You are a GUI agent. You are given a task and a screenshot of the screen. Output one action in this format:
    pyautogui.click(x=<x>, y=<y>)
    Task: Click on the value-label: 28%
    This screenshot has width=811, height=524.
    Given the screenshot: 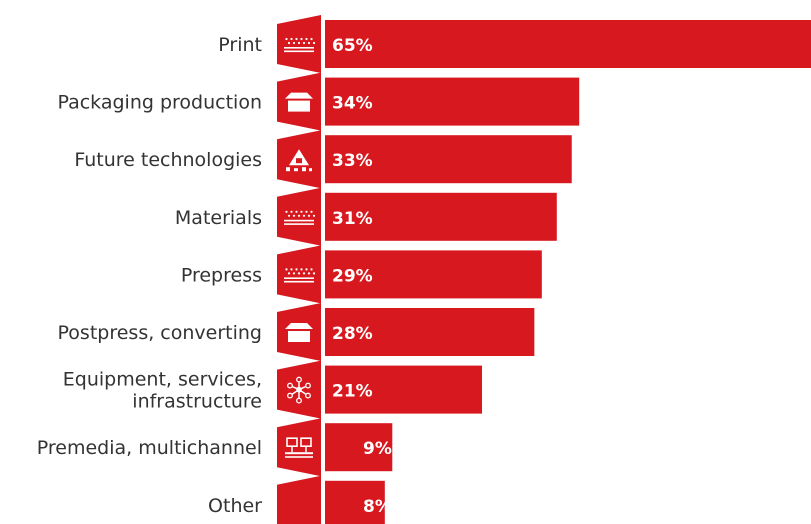 What is the action you would take?
    pyautogui.click(x=352, y=334)
    